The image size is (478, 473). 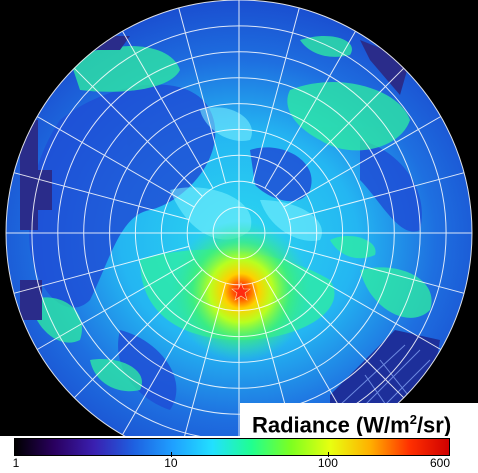 I want to click on colorbar-tick-label: 600, so click(x=440, y=463).